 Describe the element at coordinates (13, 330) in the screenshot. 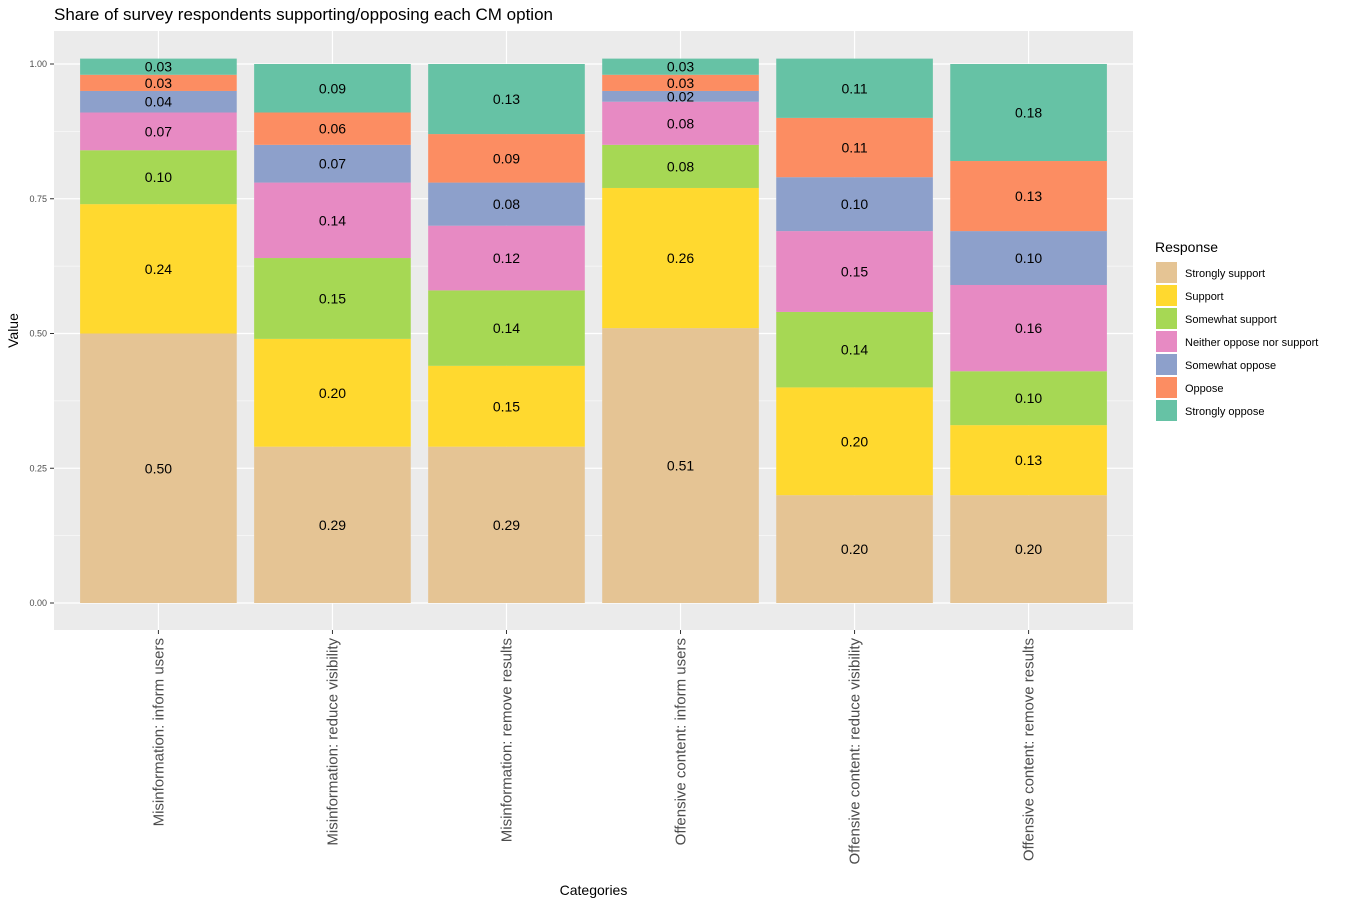

I see `y-axis-title: Value` at that location.